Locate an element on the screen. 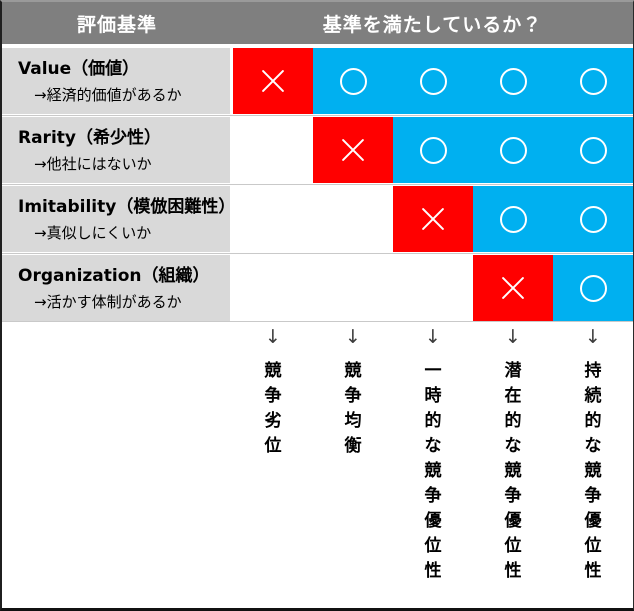 The height and width of the screenshot is (611, 634). outcome-column: ↓ 一時的な競争優位性 is located at coordinates (433, 461).